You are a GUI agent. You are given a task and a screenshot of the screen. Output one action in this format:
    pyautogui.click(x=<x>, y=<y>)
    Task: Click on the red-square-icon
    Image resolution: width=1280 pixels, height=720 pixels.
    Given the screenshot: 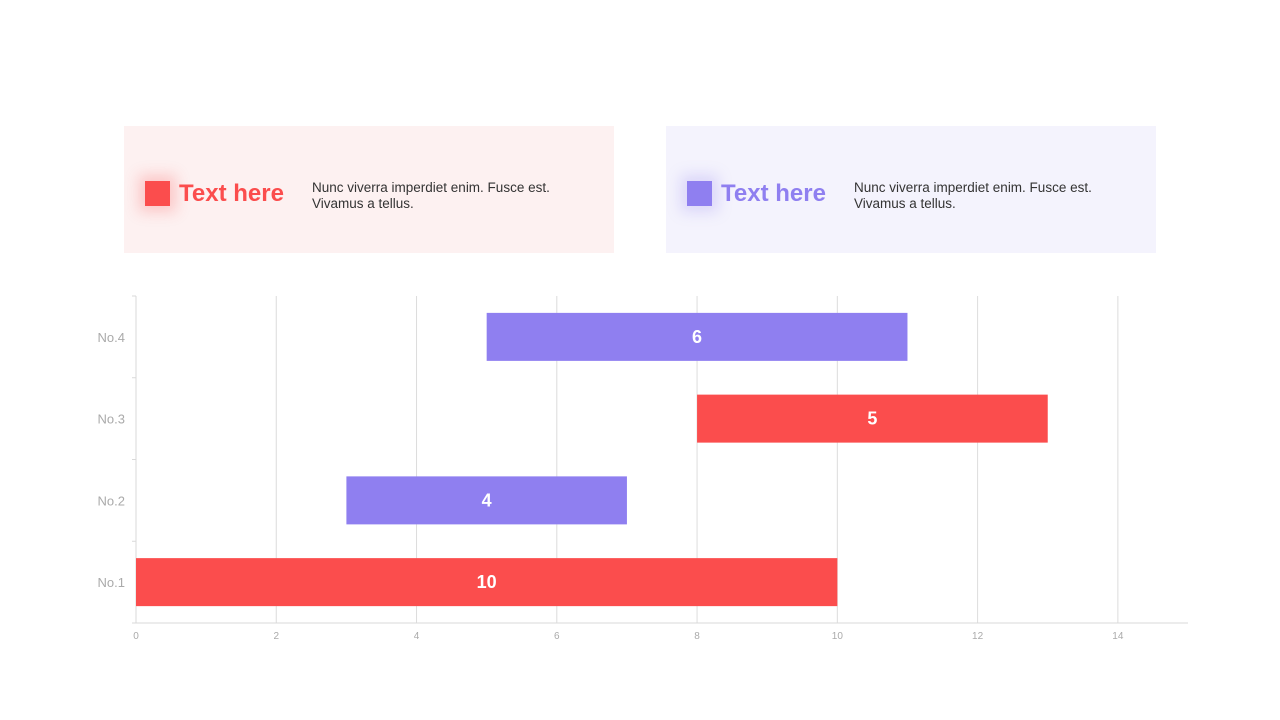 What is the action you would take?
    pyautogui.click(x=157, y=193)
    